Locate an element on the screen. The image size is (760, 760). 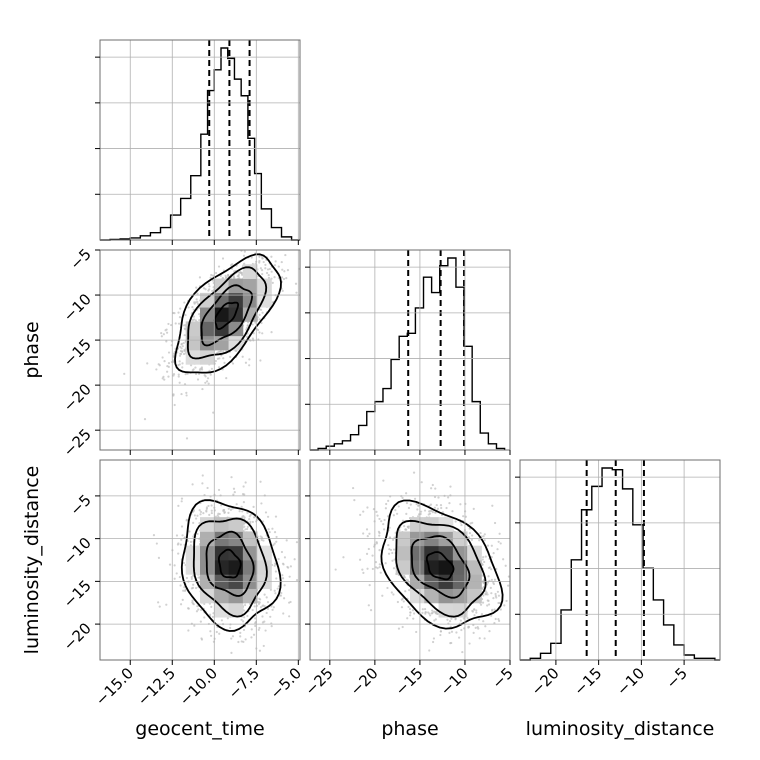
histogram-geocent_time is located at coordinates (200, 144).